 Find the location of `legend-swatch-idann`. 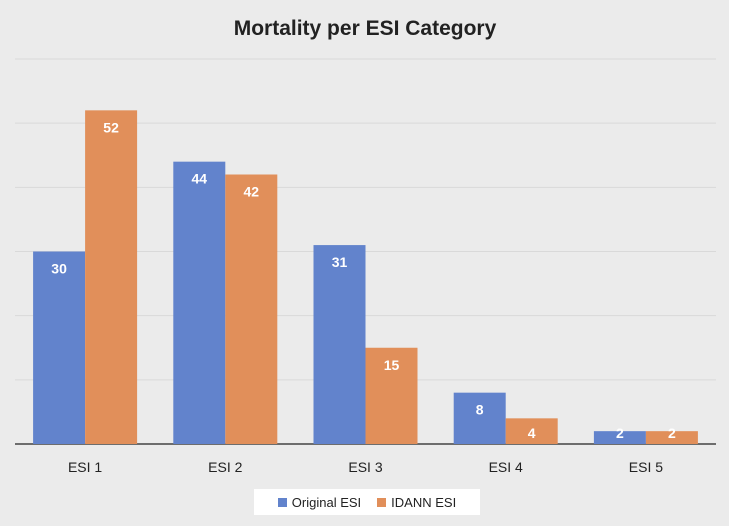

legend-swatch-idann is located at coordinates (382, 502).